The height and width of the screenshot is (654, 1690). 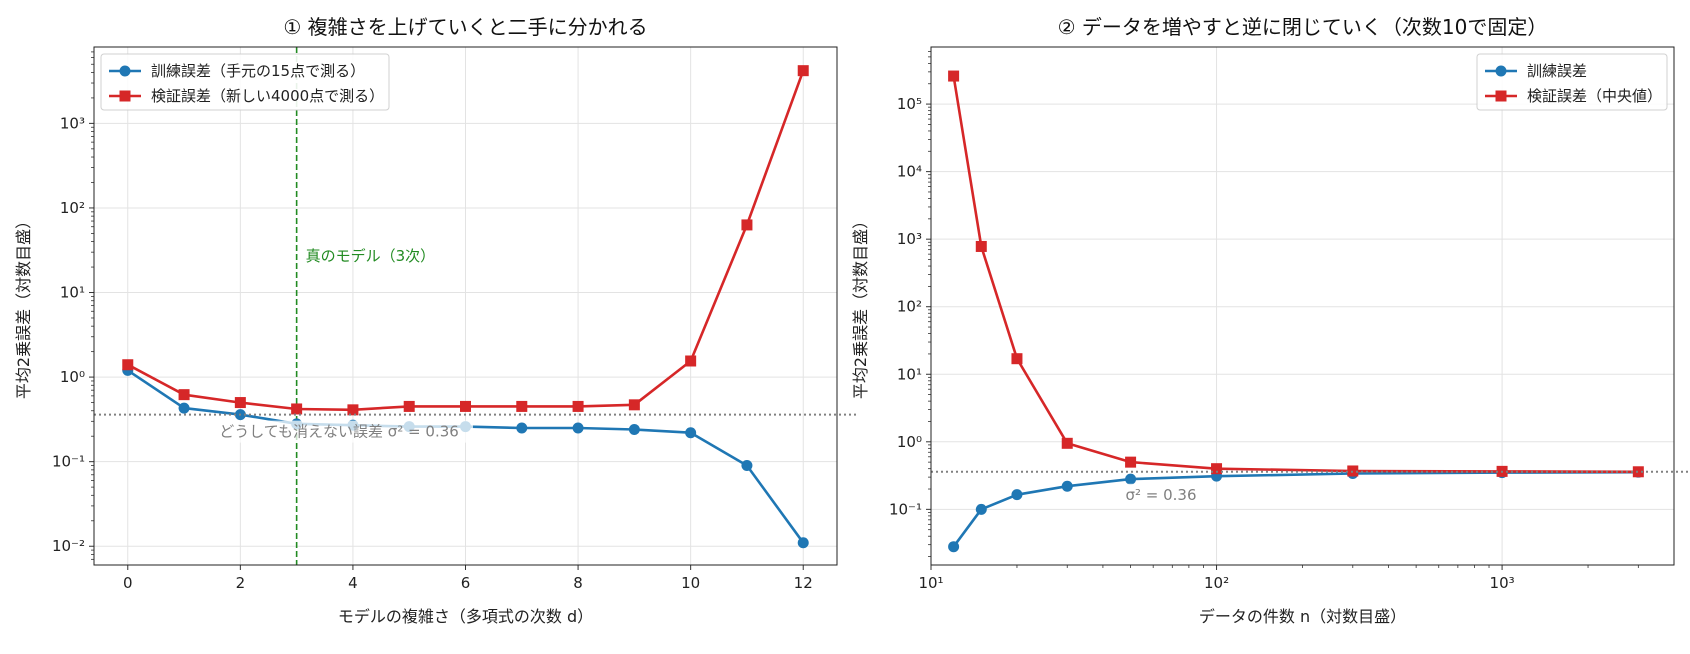 What do you see at coordinates (1502, 583) in the screenshot?
I see `x-tick-label: 10³` at bounding box center [1502, 583].